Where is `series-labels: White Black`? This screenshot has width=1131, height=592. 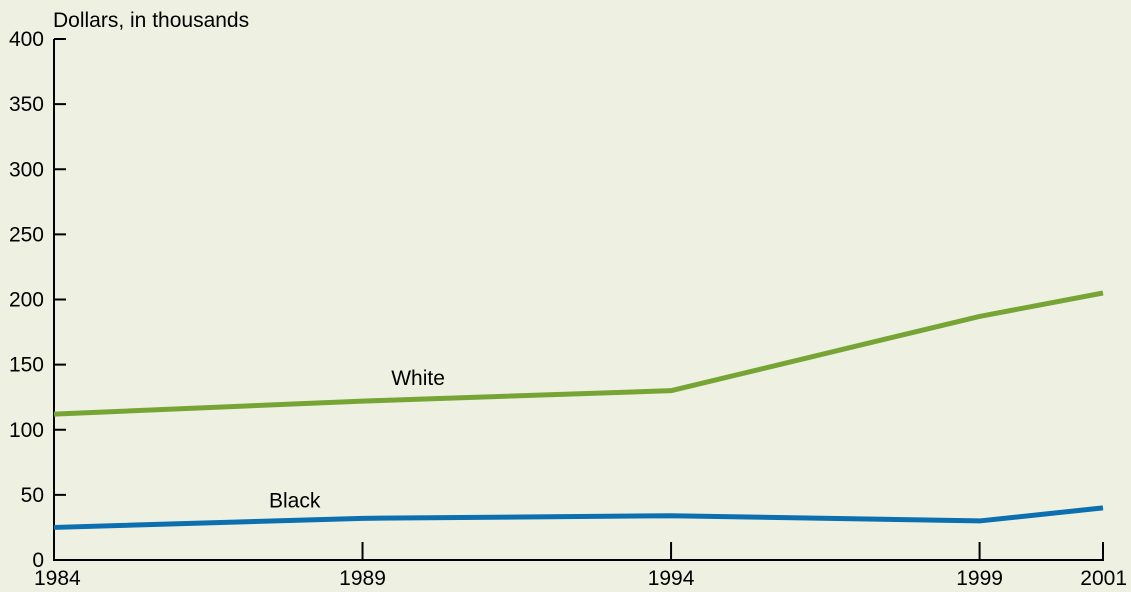 series-labels: White Black is located at coordinates (357, 439).